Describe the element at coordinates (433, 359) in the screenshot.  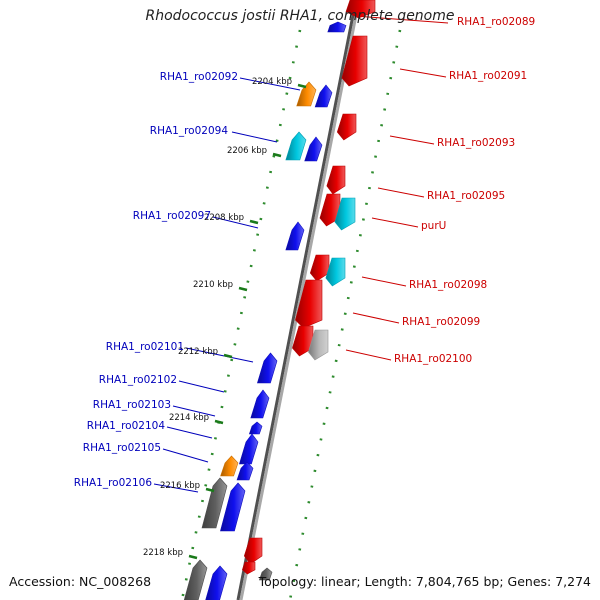
I see `forward-gene-label: RHA1_ro02100` at that location.